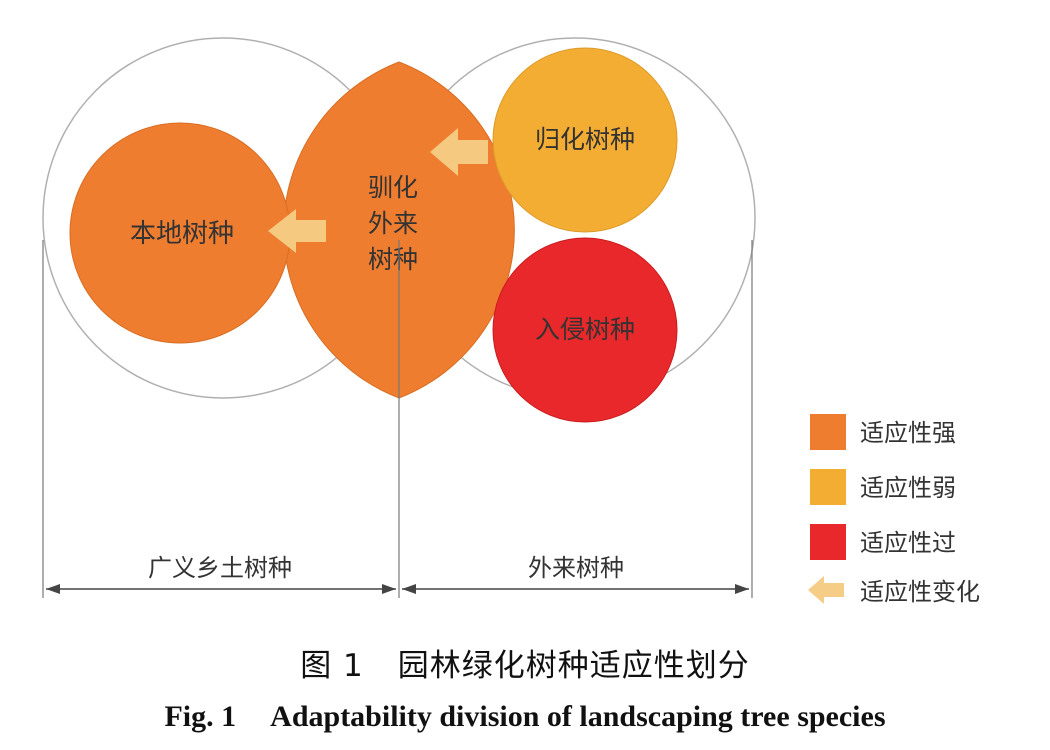  Describe the element at coordinates (908, 488) in the screenshot. I see `legend-label-weak: 适应性弱` at that location.